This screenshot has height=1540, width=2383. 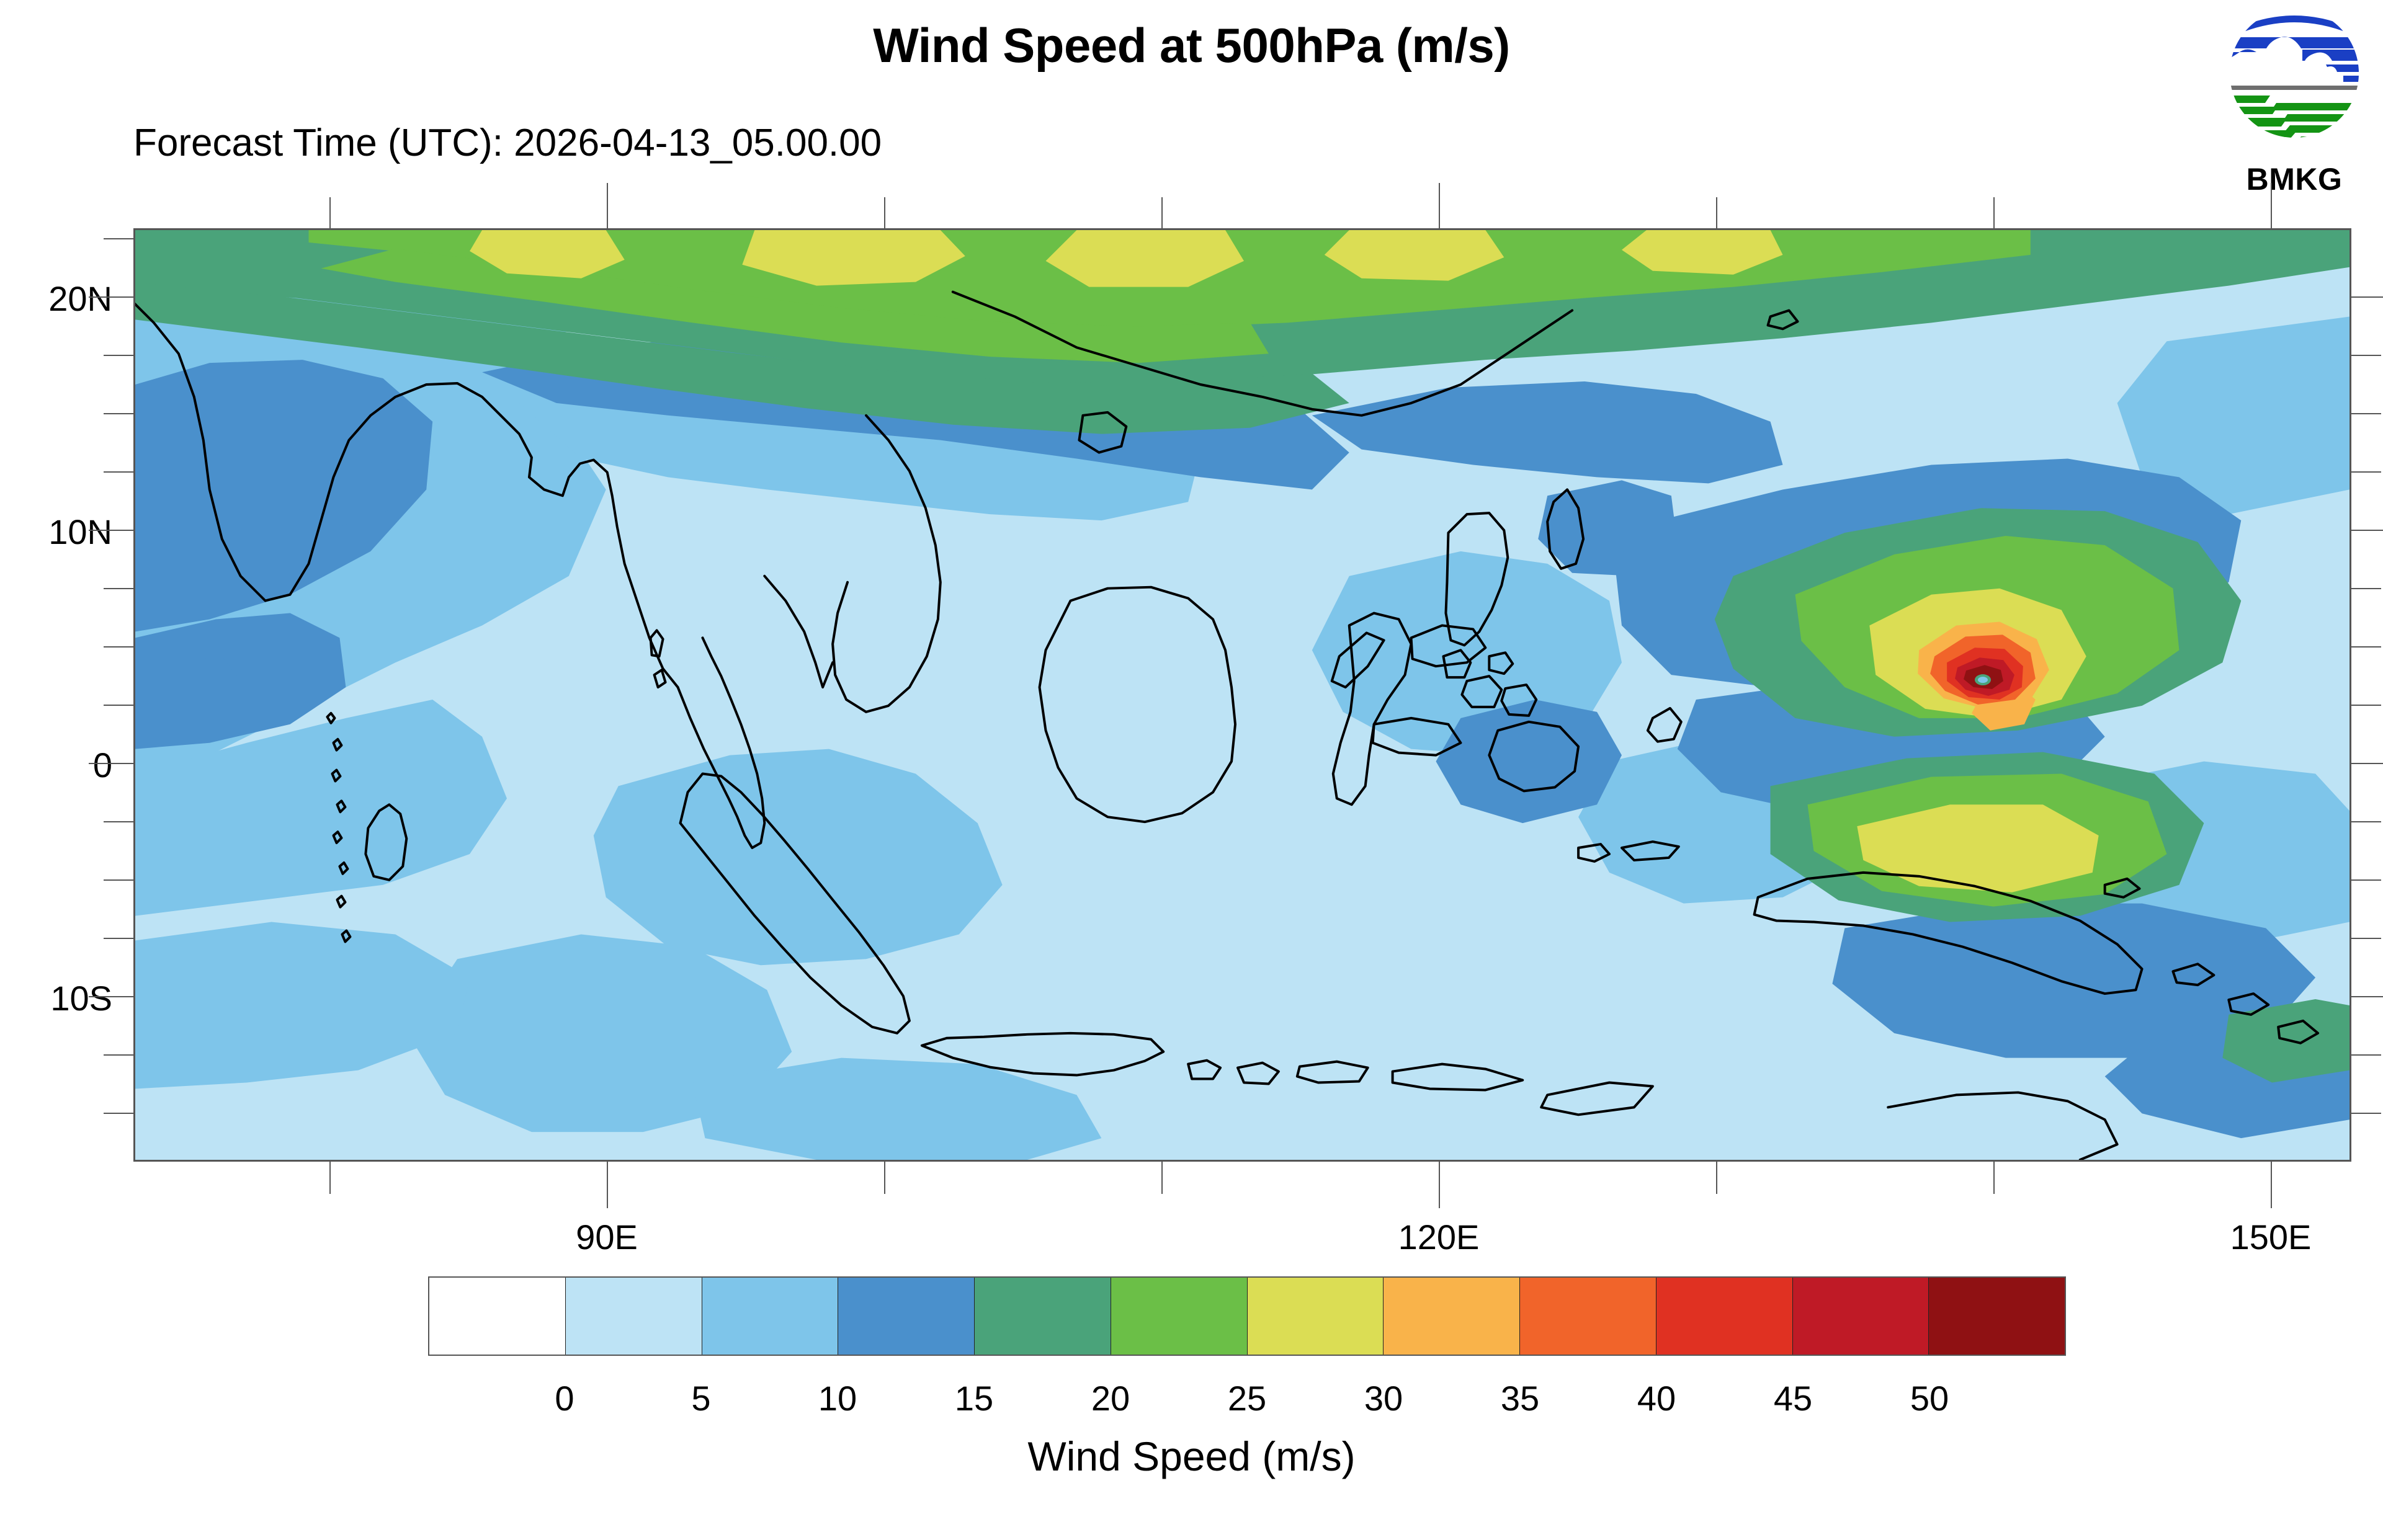 I want to click on bmkg-logo-text: BMKG, so click(x=2294, y=180).